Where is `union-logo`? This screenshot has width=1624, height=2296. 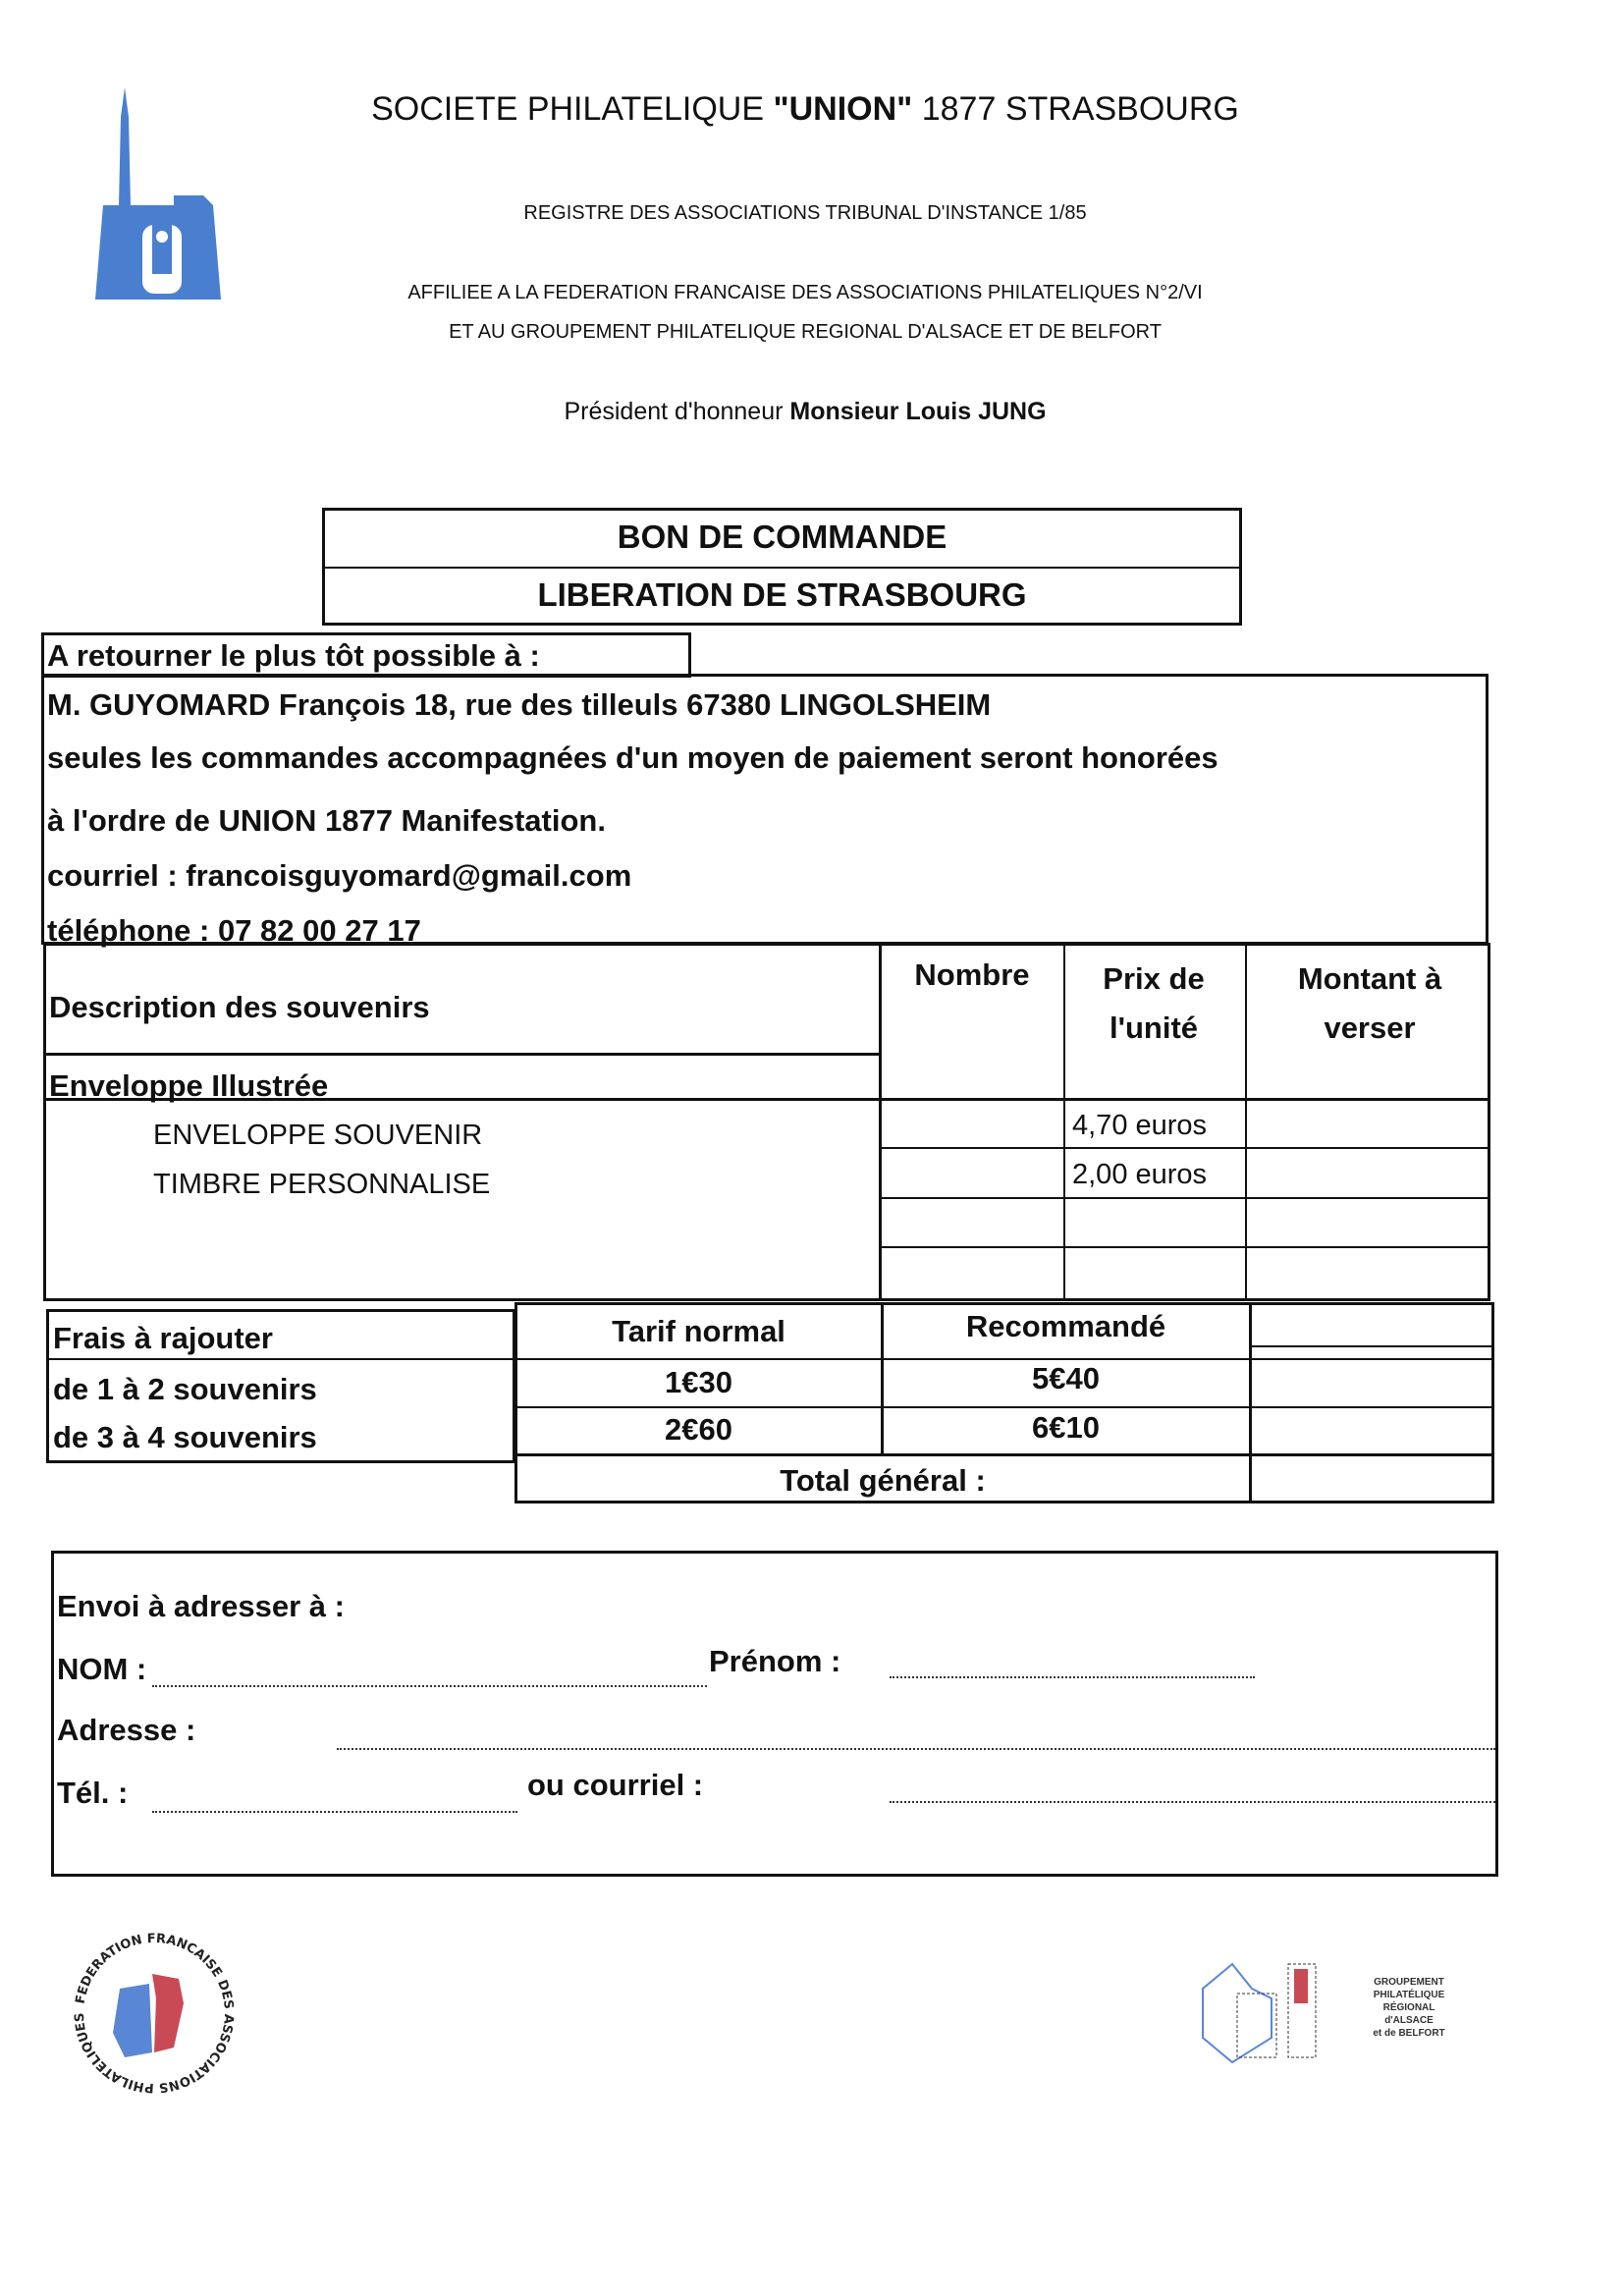
union-logo is located at coordinates (161, 193).